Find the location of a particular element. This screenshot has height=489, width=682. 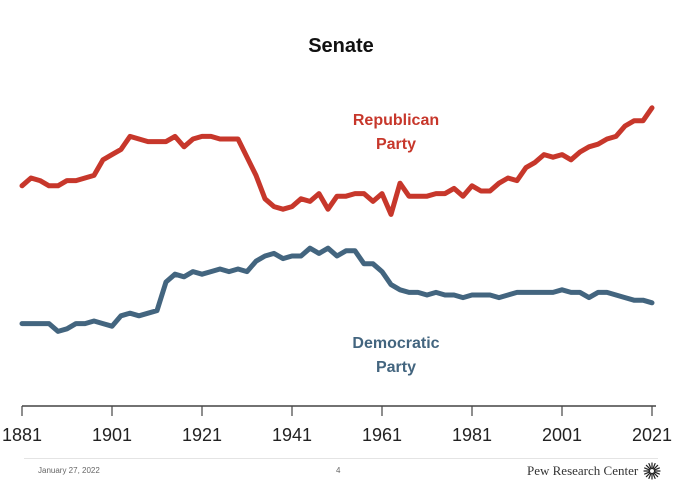

x-tick-label: 1961 is located at coordinates (382, 435).